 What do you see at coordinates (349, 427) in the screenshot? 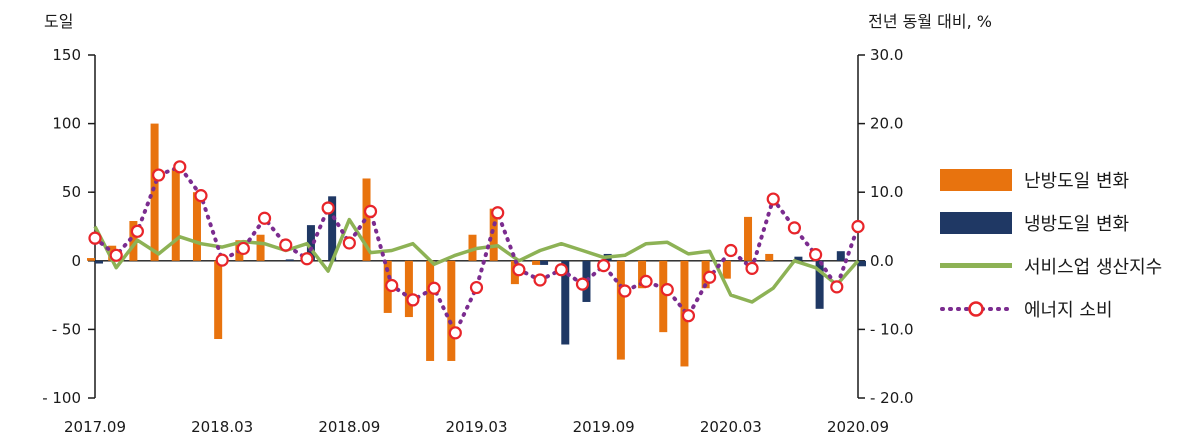
I see `x-tick-label: 2018.09` at bounding box center [349, 427].